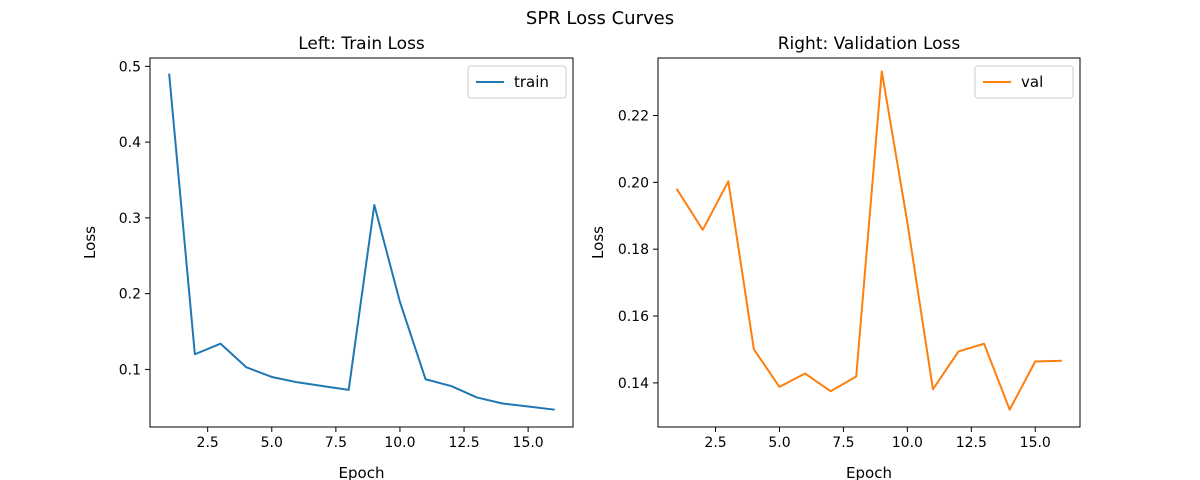 The image size is (1200, 480). I want to click on right-chart-title: Right: Validation Loss, so click(869, 44).